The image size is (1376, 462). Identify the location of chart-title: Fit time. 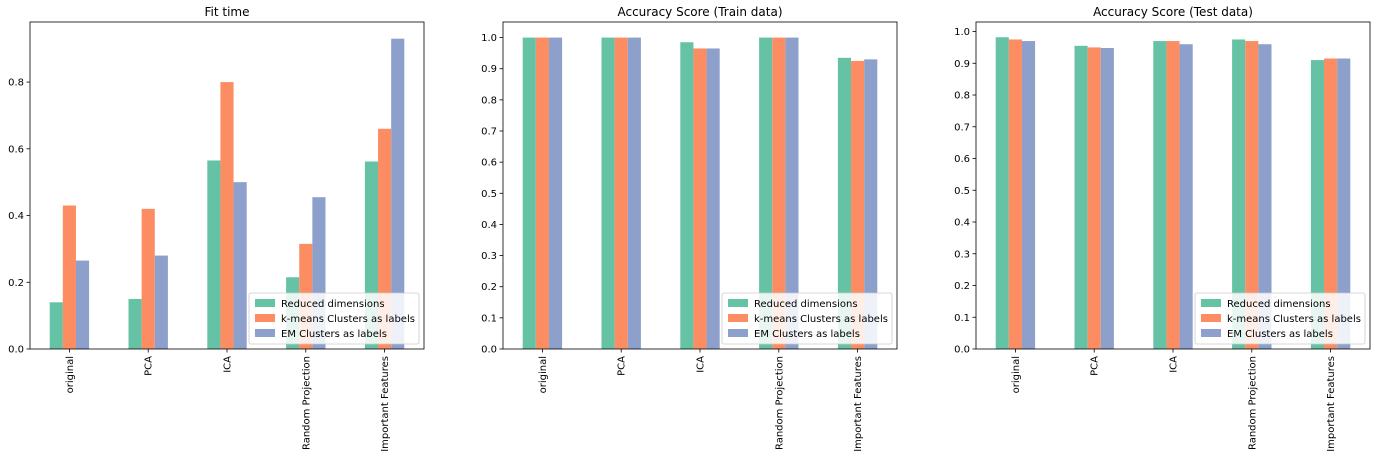
(227, 12).